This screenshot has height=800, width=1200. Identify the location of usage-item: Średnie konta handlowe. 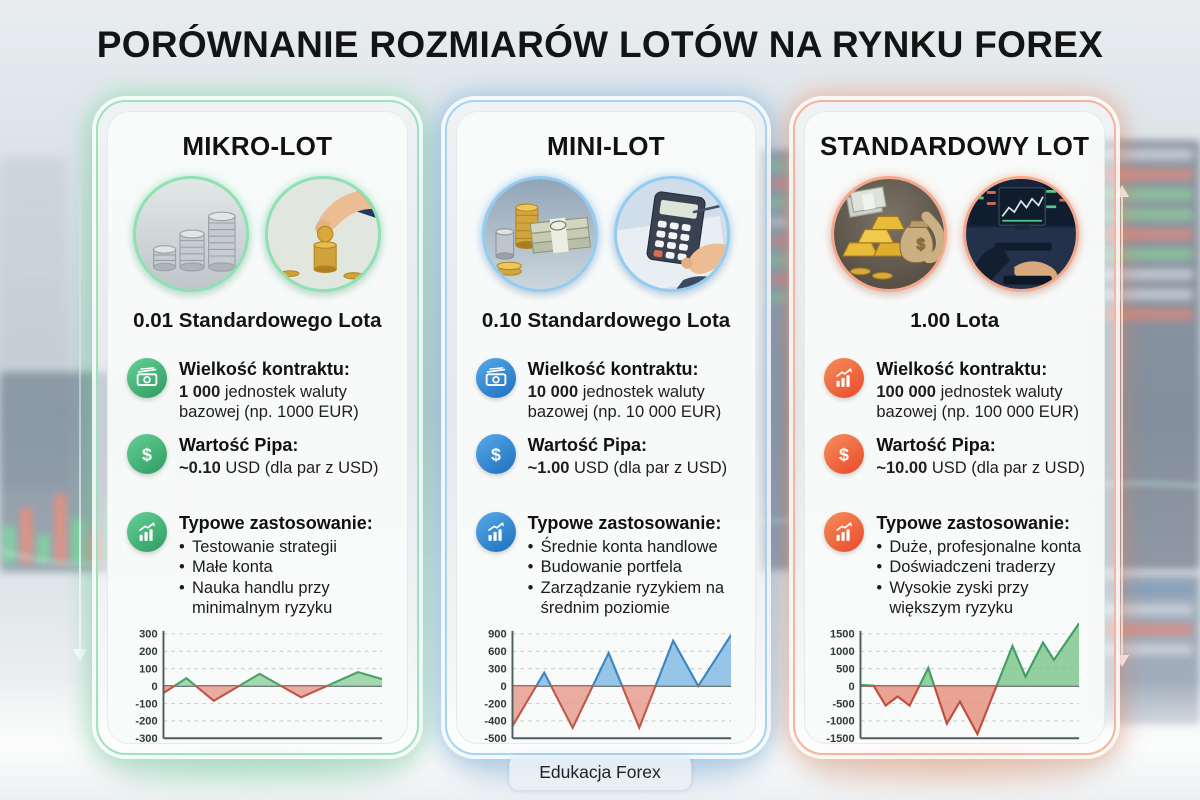
(632, 547).